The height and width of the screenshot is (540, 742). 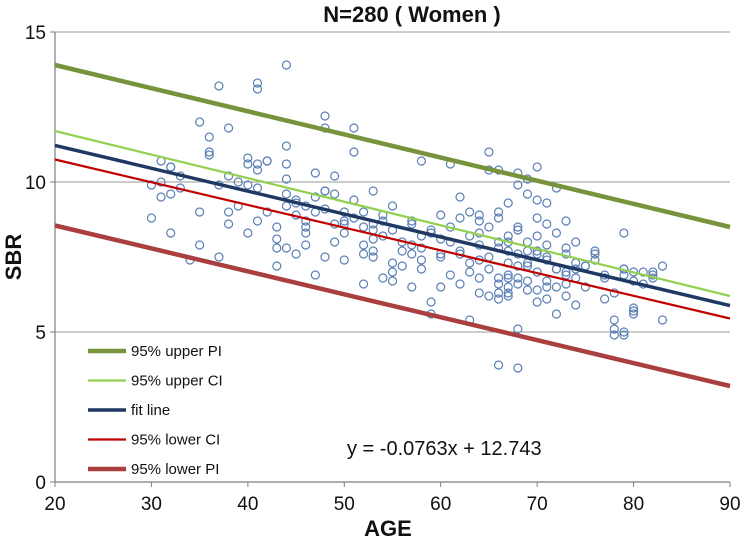 What do you see at coordinates (729, 504) in the screenshot?
I see `x-tick-label: 90` at bounding box center [729, 504].